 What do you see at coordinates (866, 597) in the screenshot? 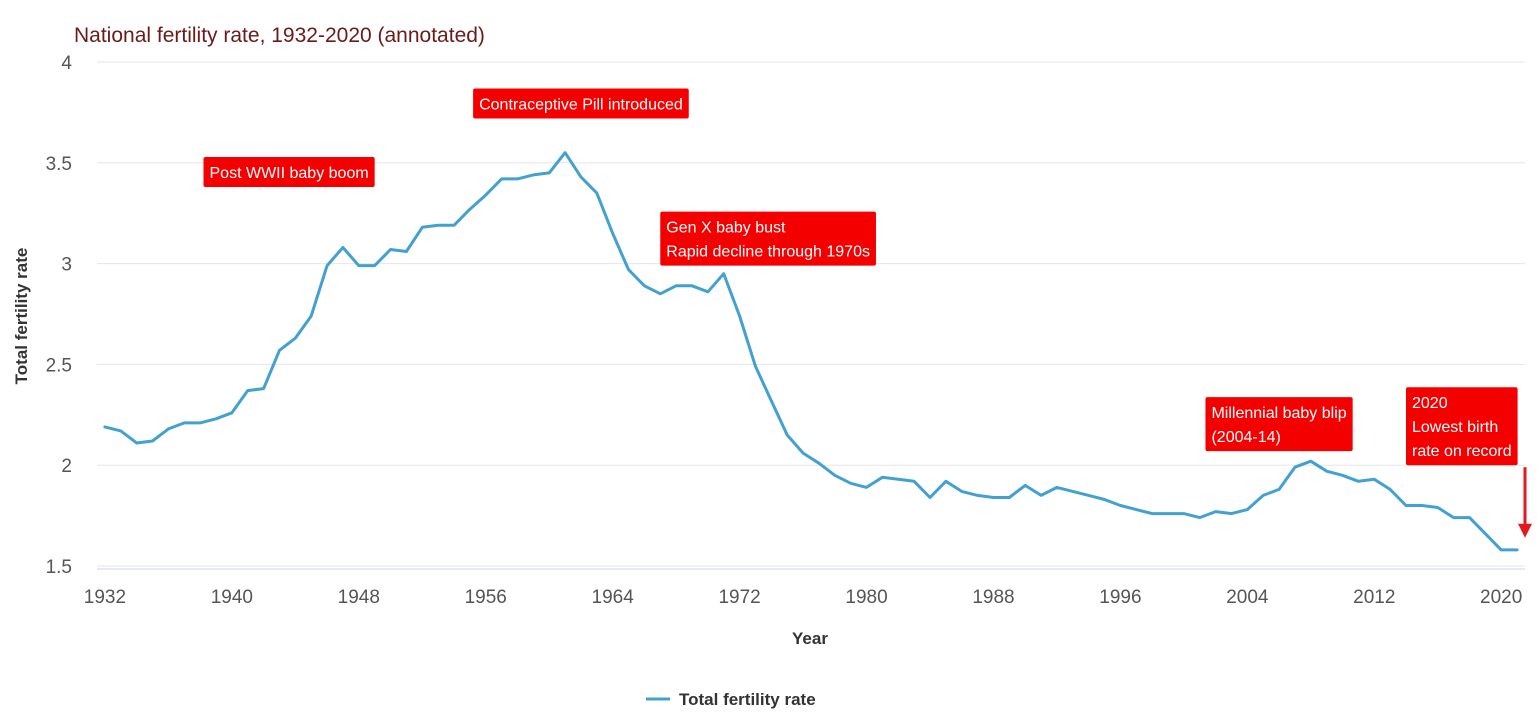
I see `x-tick-label: 1980` at bounding box center [866, 597].